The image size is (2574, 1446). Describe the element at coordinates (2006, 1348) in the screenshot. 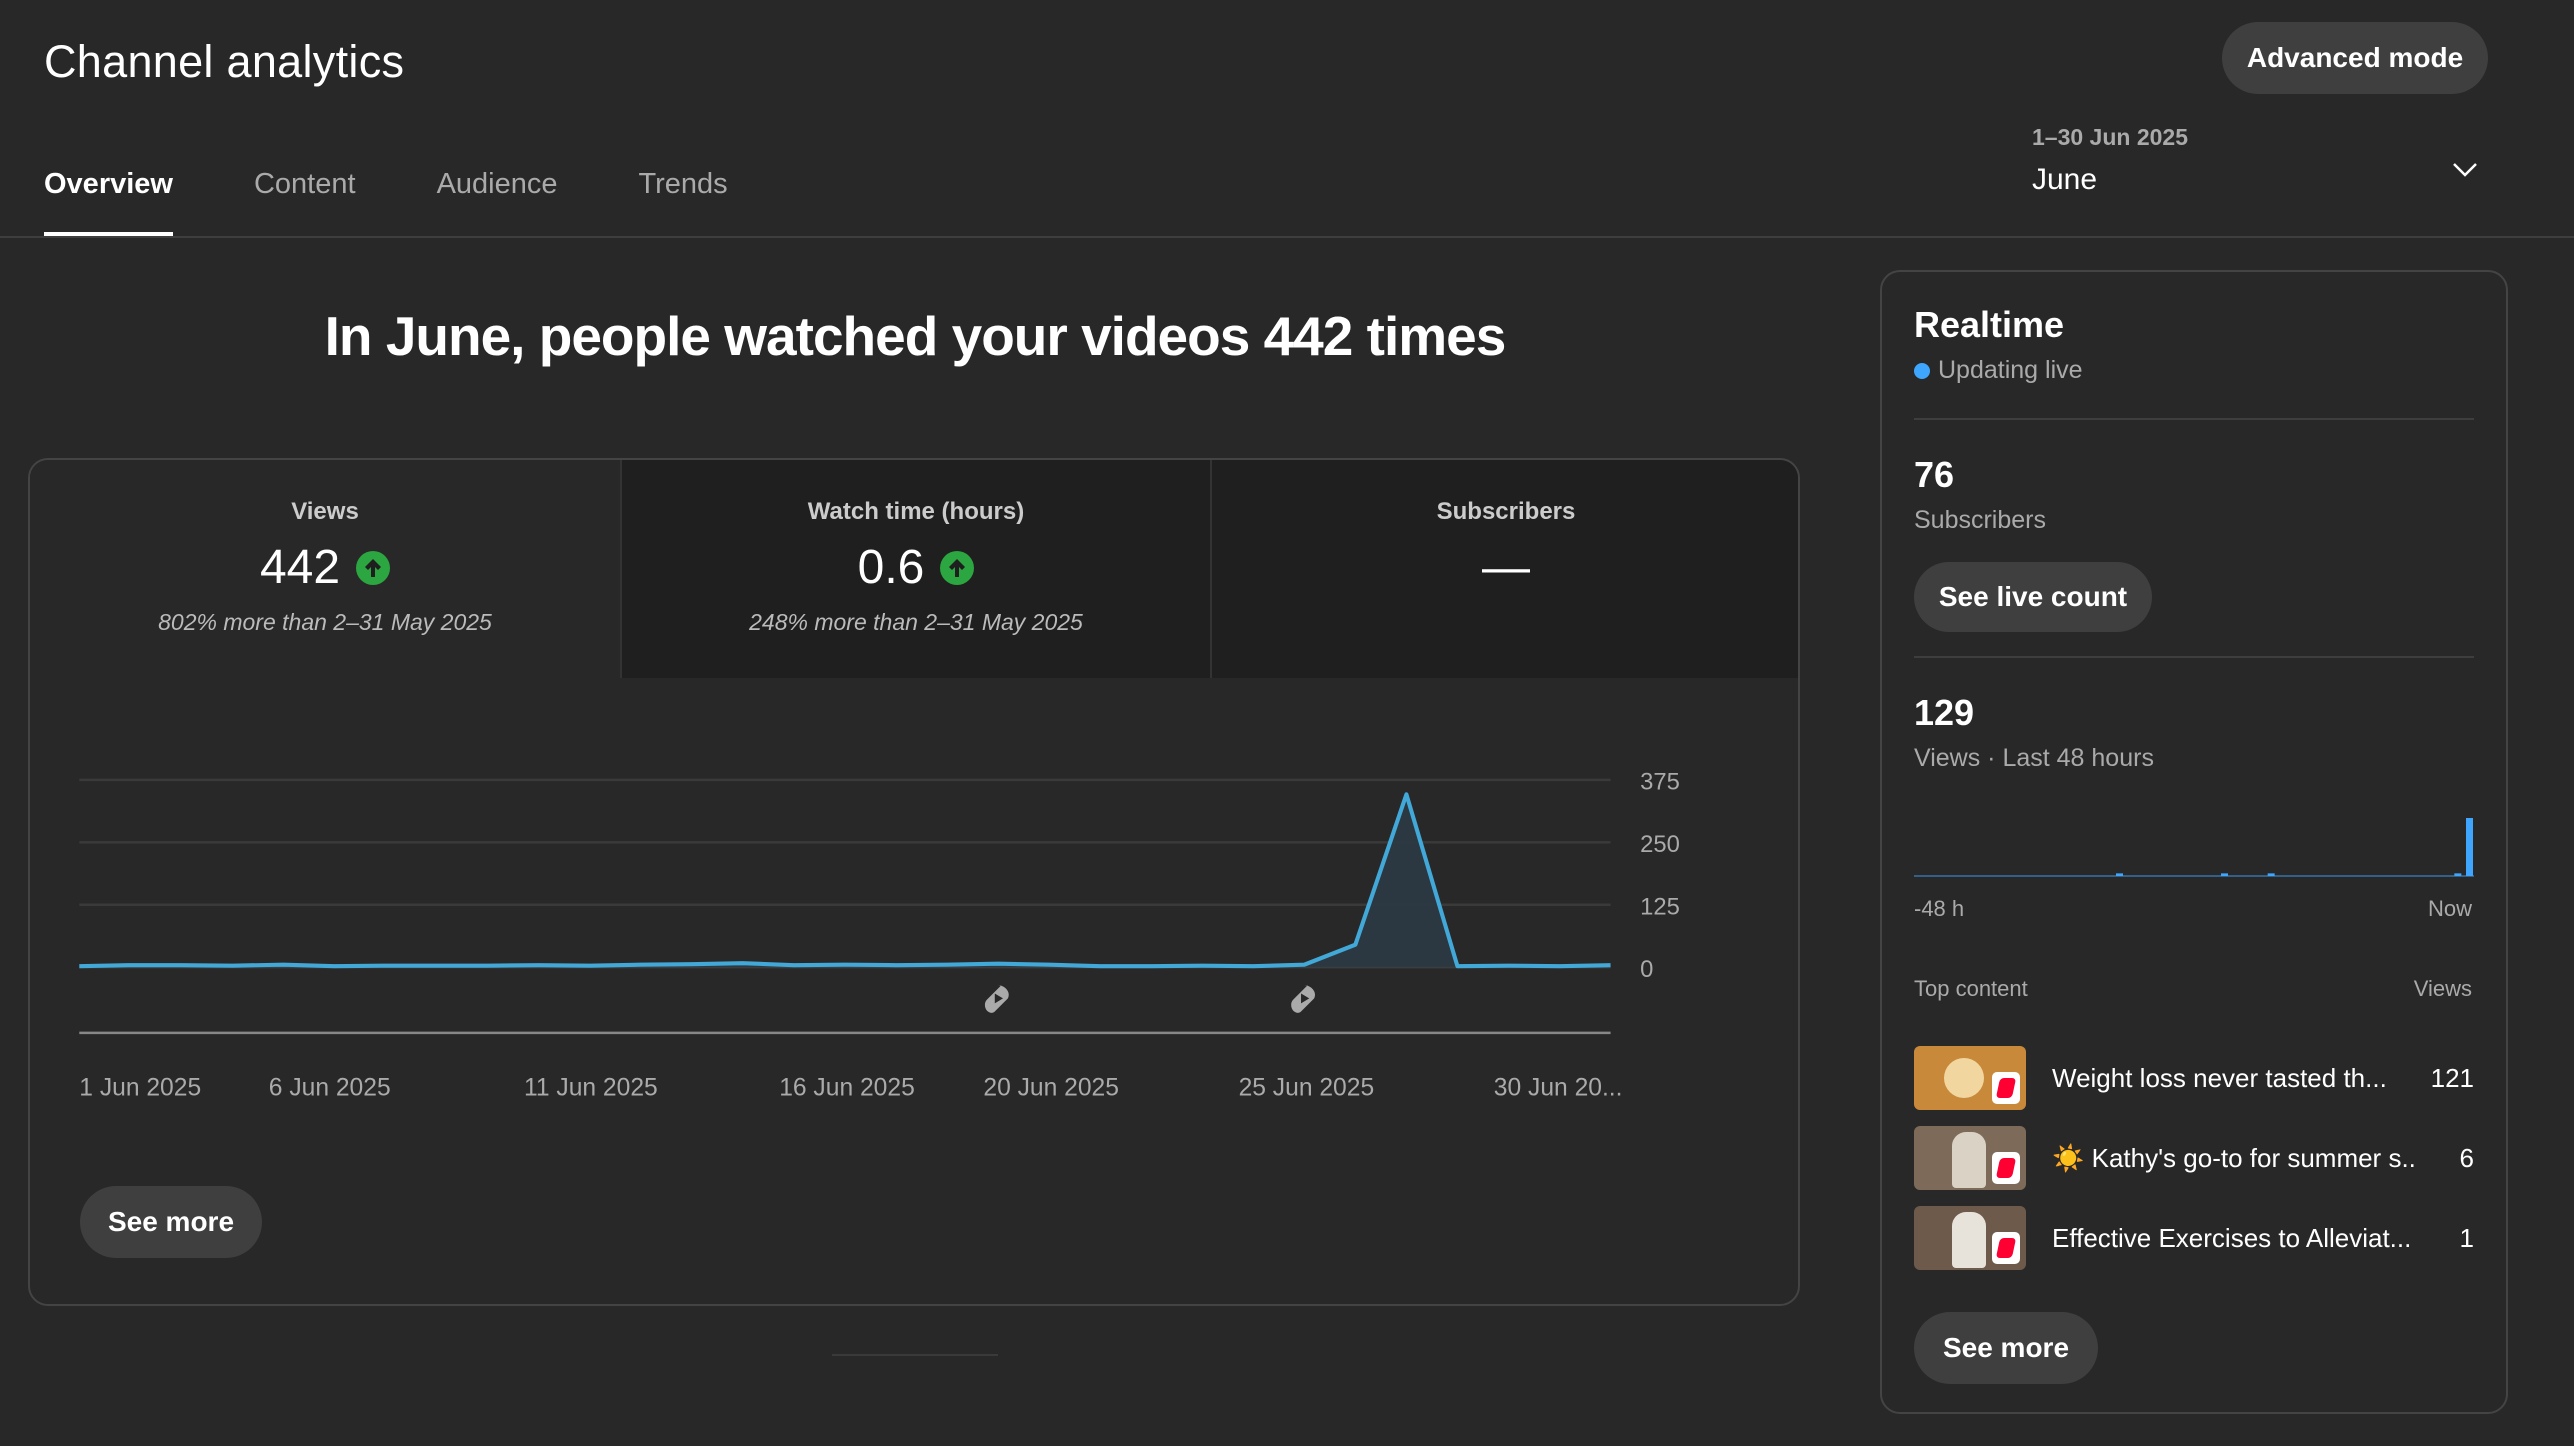

I see `realtime-see-more-button: See more` at that location.